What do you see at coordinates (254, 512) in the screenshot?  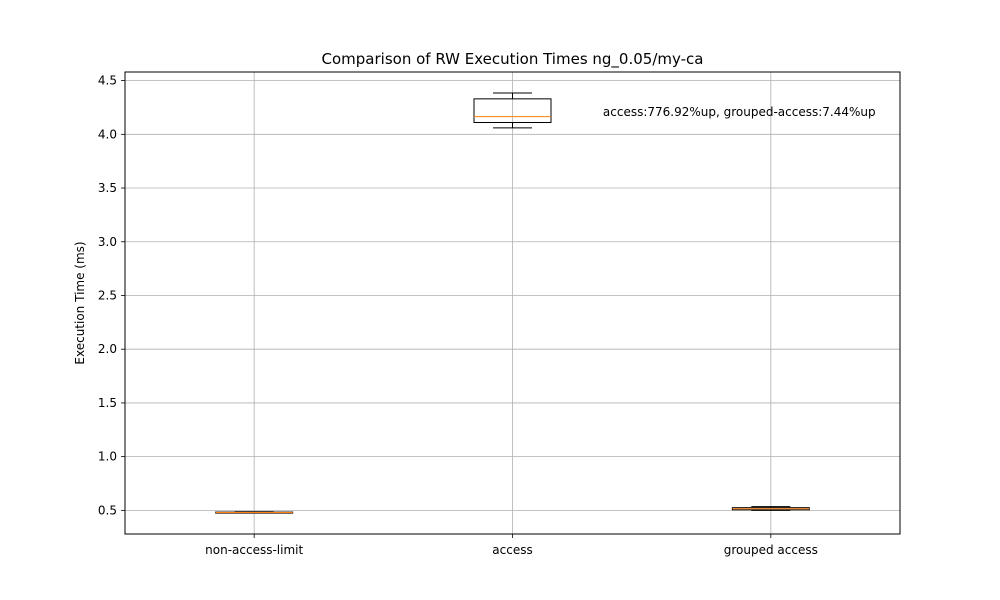 I see `box-non-access-limit` at bounding box center [254, 512].